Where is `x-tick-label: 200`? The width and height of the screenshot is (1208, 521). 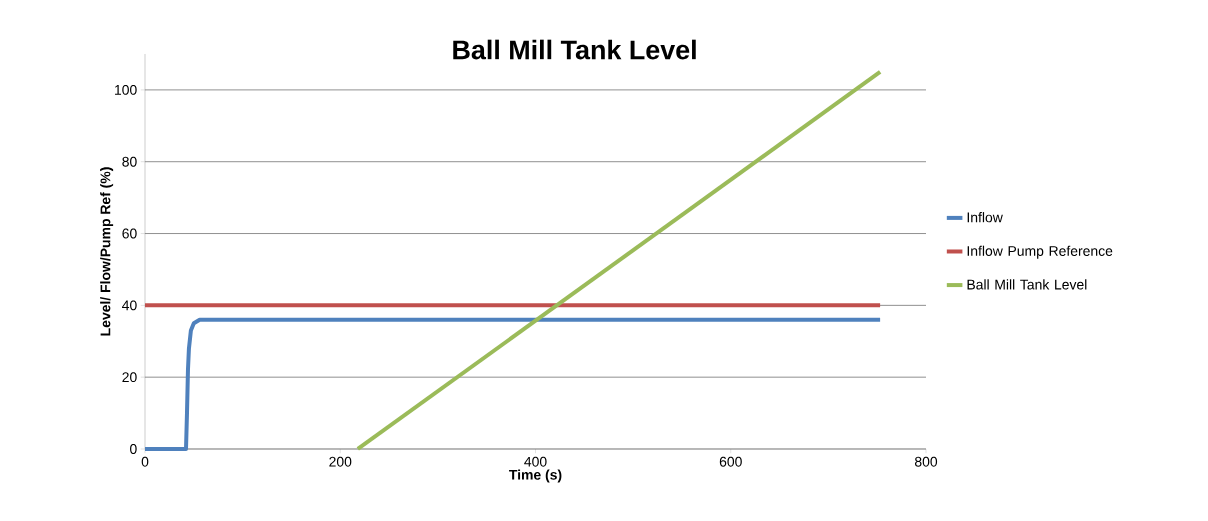
x-tick-label: 200 is located at coordinates (340, 461).